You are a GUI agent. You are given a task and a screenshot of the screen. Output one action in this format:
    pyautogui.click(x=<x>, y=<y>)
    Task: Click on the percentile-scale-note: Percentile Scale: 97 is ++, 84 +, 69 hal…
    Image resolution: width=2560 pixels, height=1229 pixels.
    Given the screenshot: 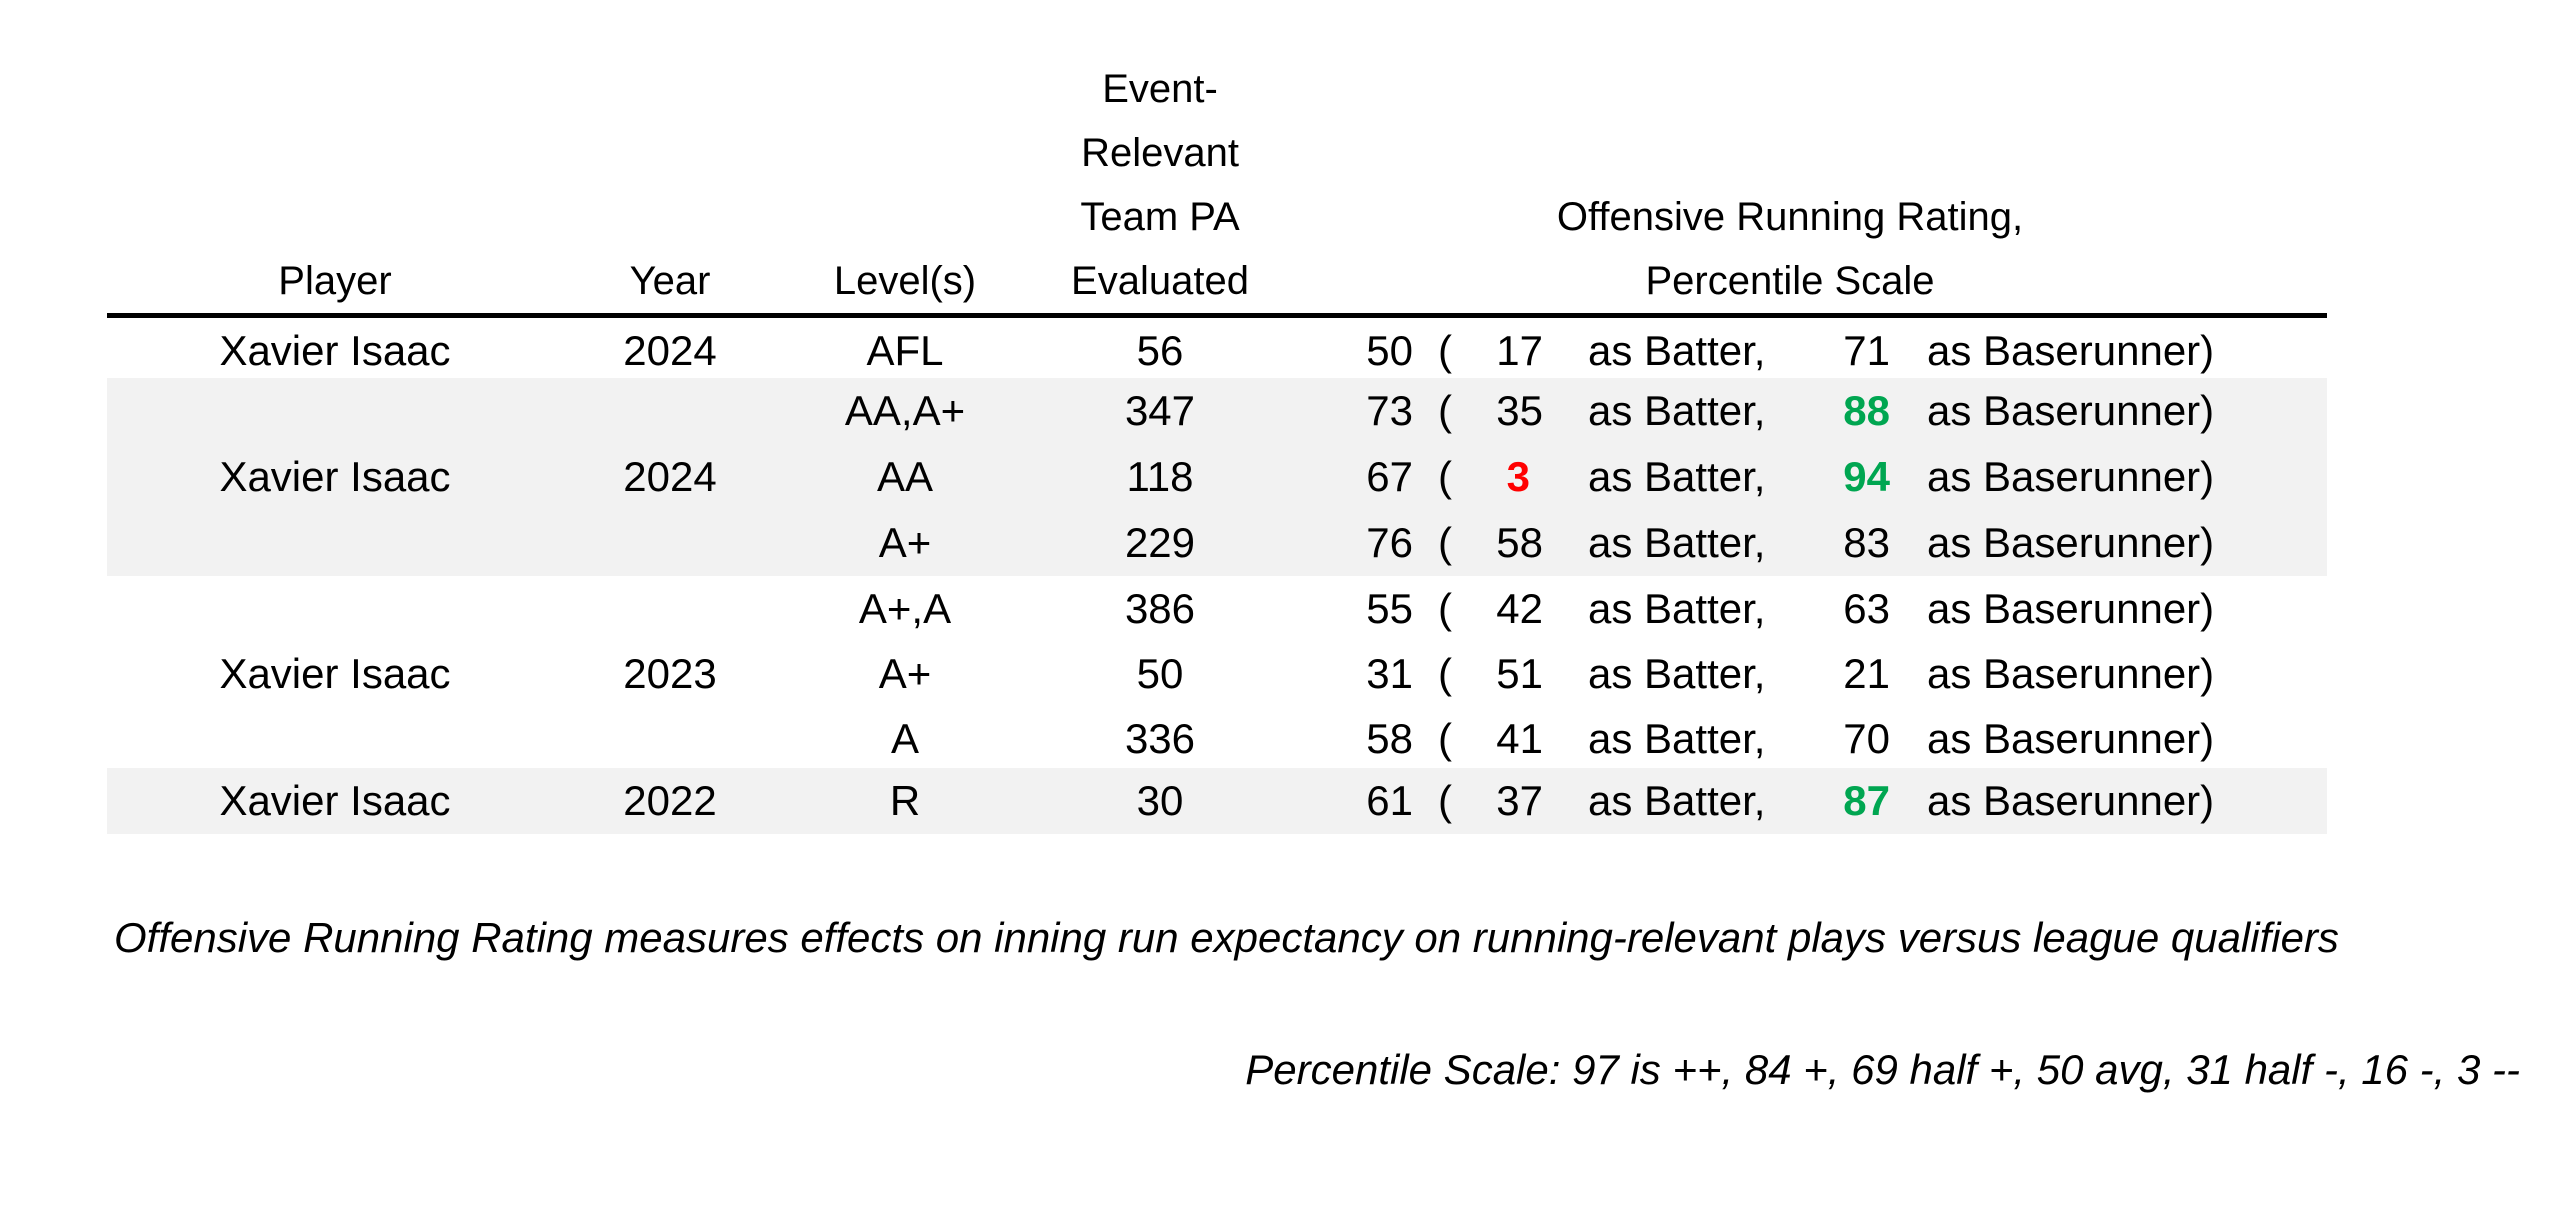 What is the action you would take?
    pyautogui.click(x=1882, y=1069)
    